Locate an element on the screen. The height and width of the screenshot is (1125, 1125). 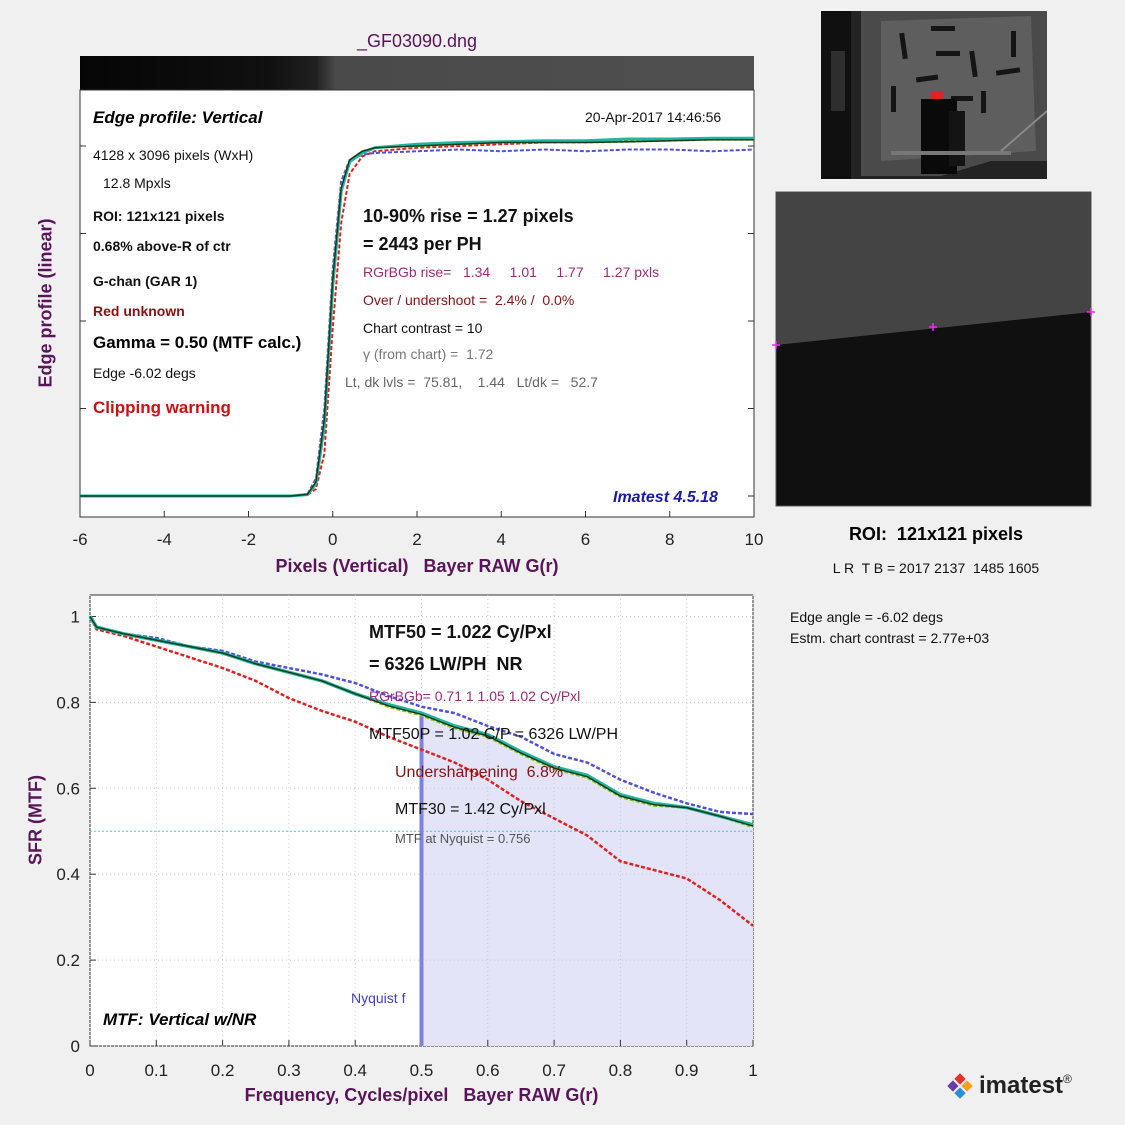
imatest-logo-reg: ® is located at coordinates (1067, 1079).